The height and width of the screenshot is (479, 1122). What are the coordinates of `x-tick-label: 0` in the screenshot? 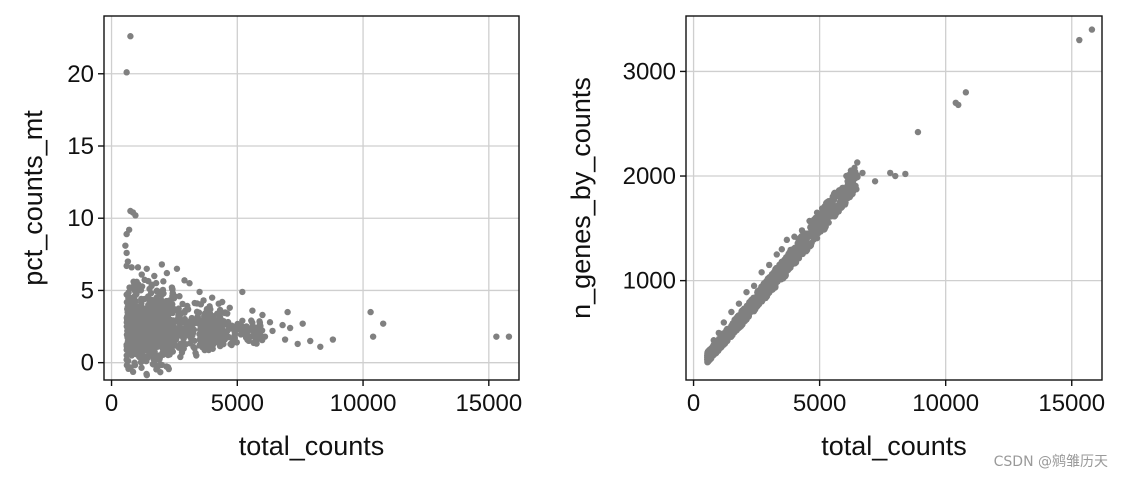 It's located at (111, 403).